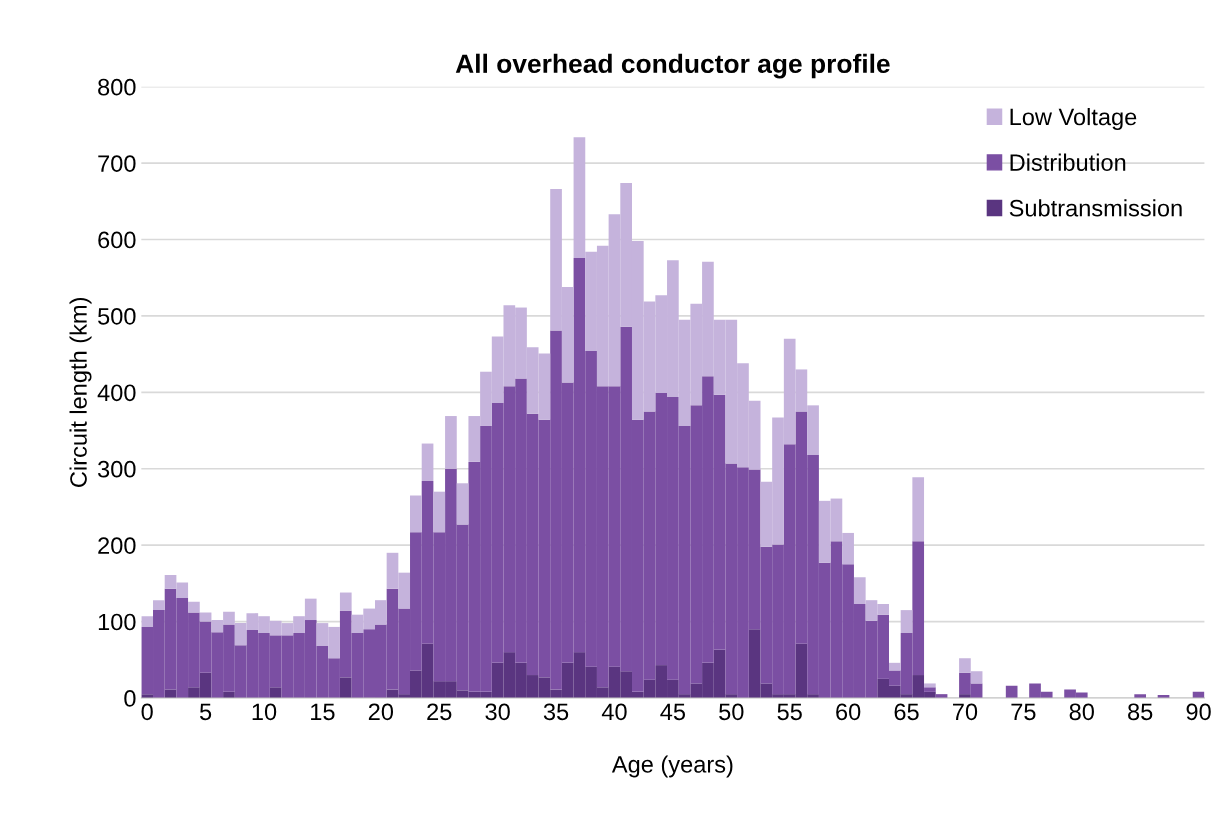 This screenshot has width=1229, height=826. Describe the element at coordinates (1140, 712) in the screenshot. I see `x-tick-label: 85` at that location.